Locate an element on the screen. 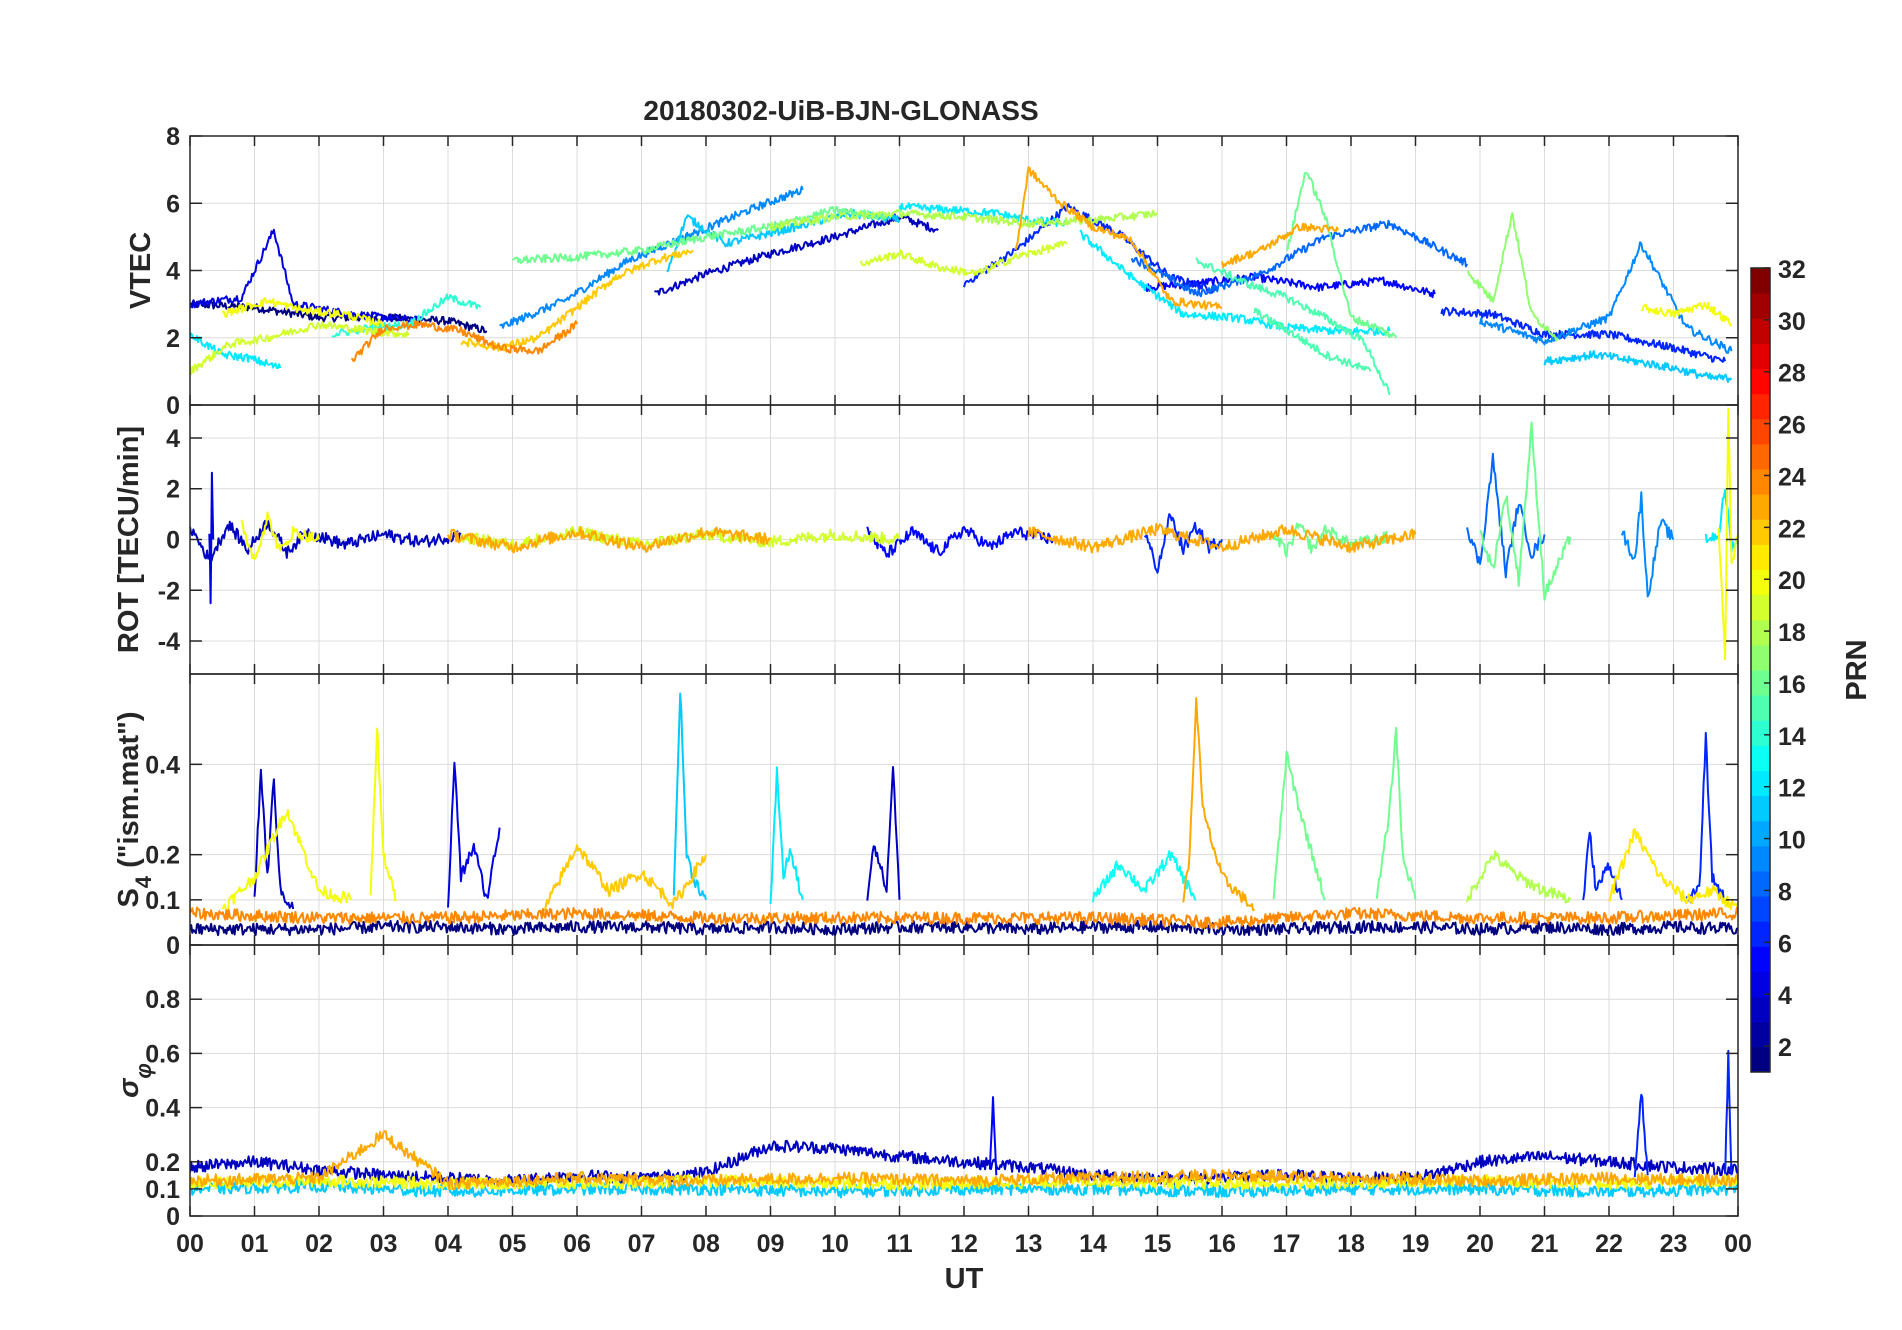 The image size is (1902, 1330). x-tick-label: 19 is located at coordinates (1416, 1244).